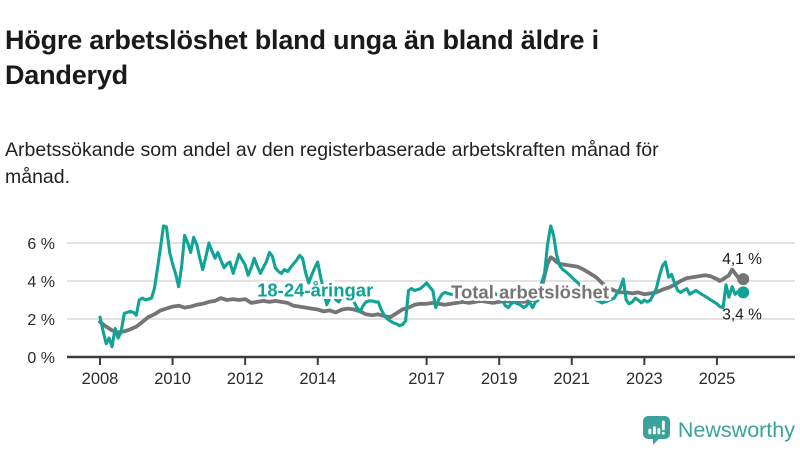 The image size is (800, 450). I want to click on speech-bubble-shape, so click(656, 430).